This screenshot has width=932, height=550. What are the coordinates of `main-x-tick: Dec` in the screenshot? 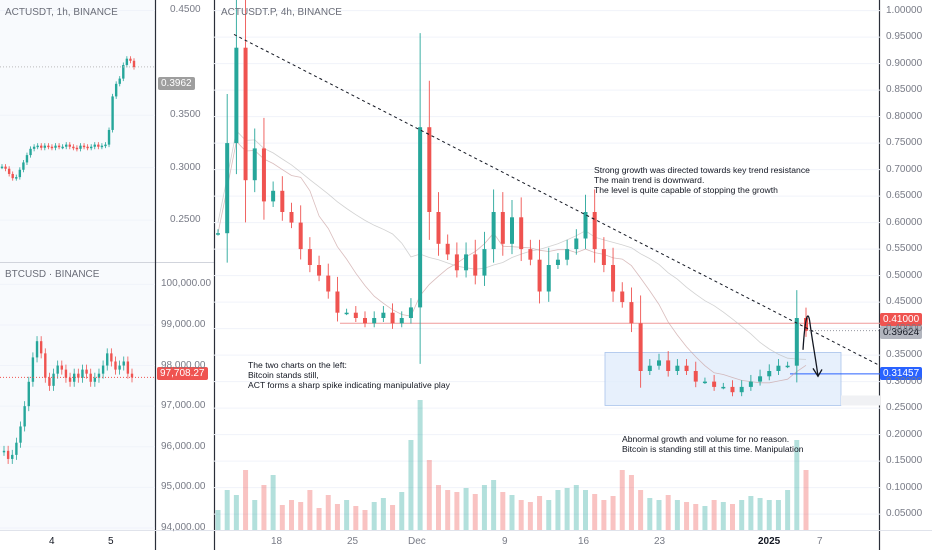 It's located at (417, 541).